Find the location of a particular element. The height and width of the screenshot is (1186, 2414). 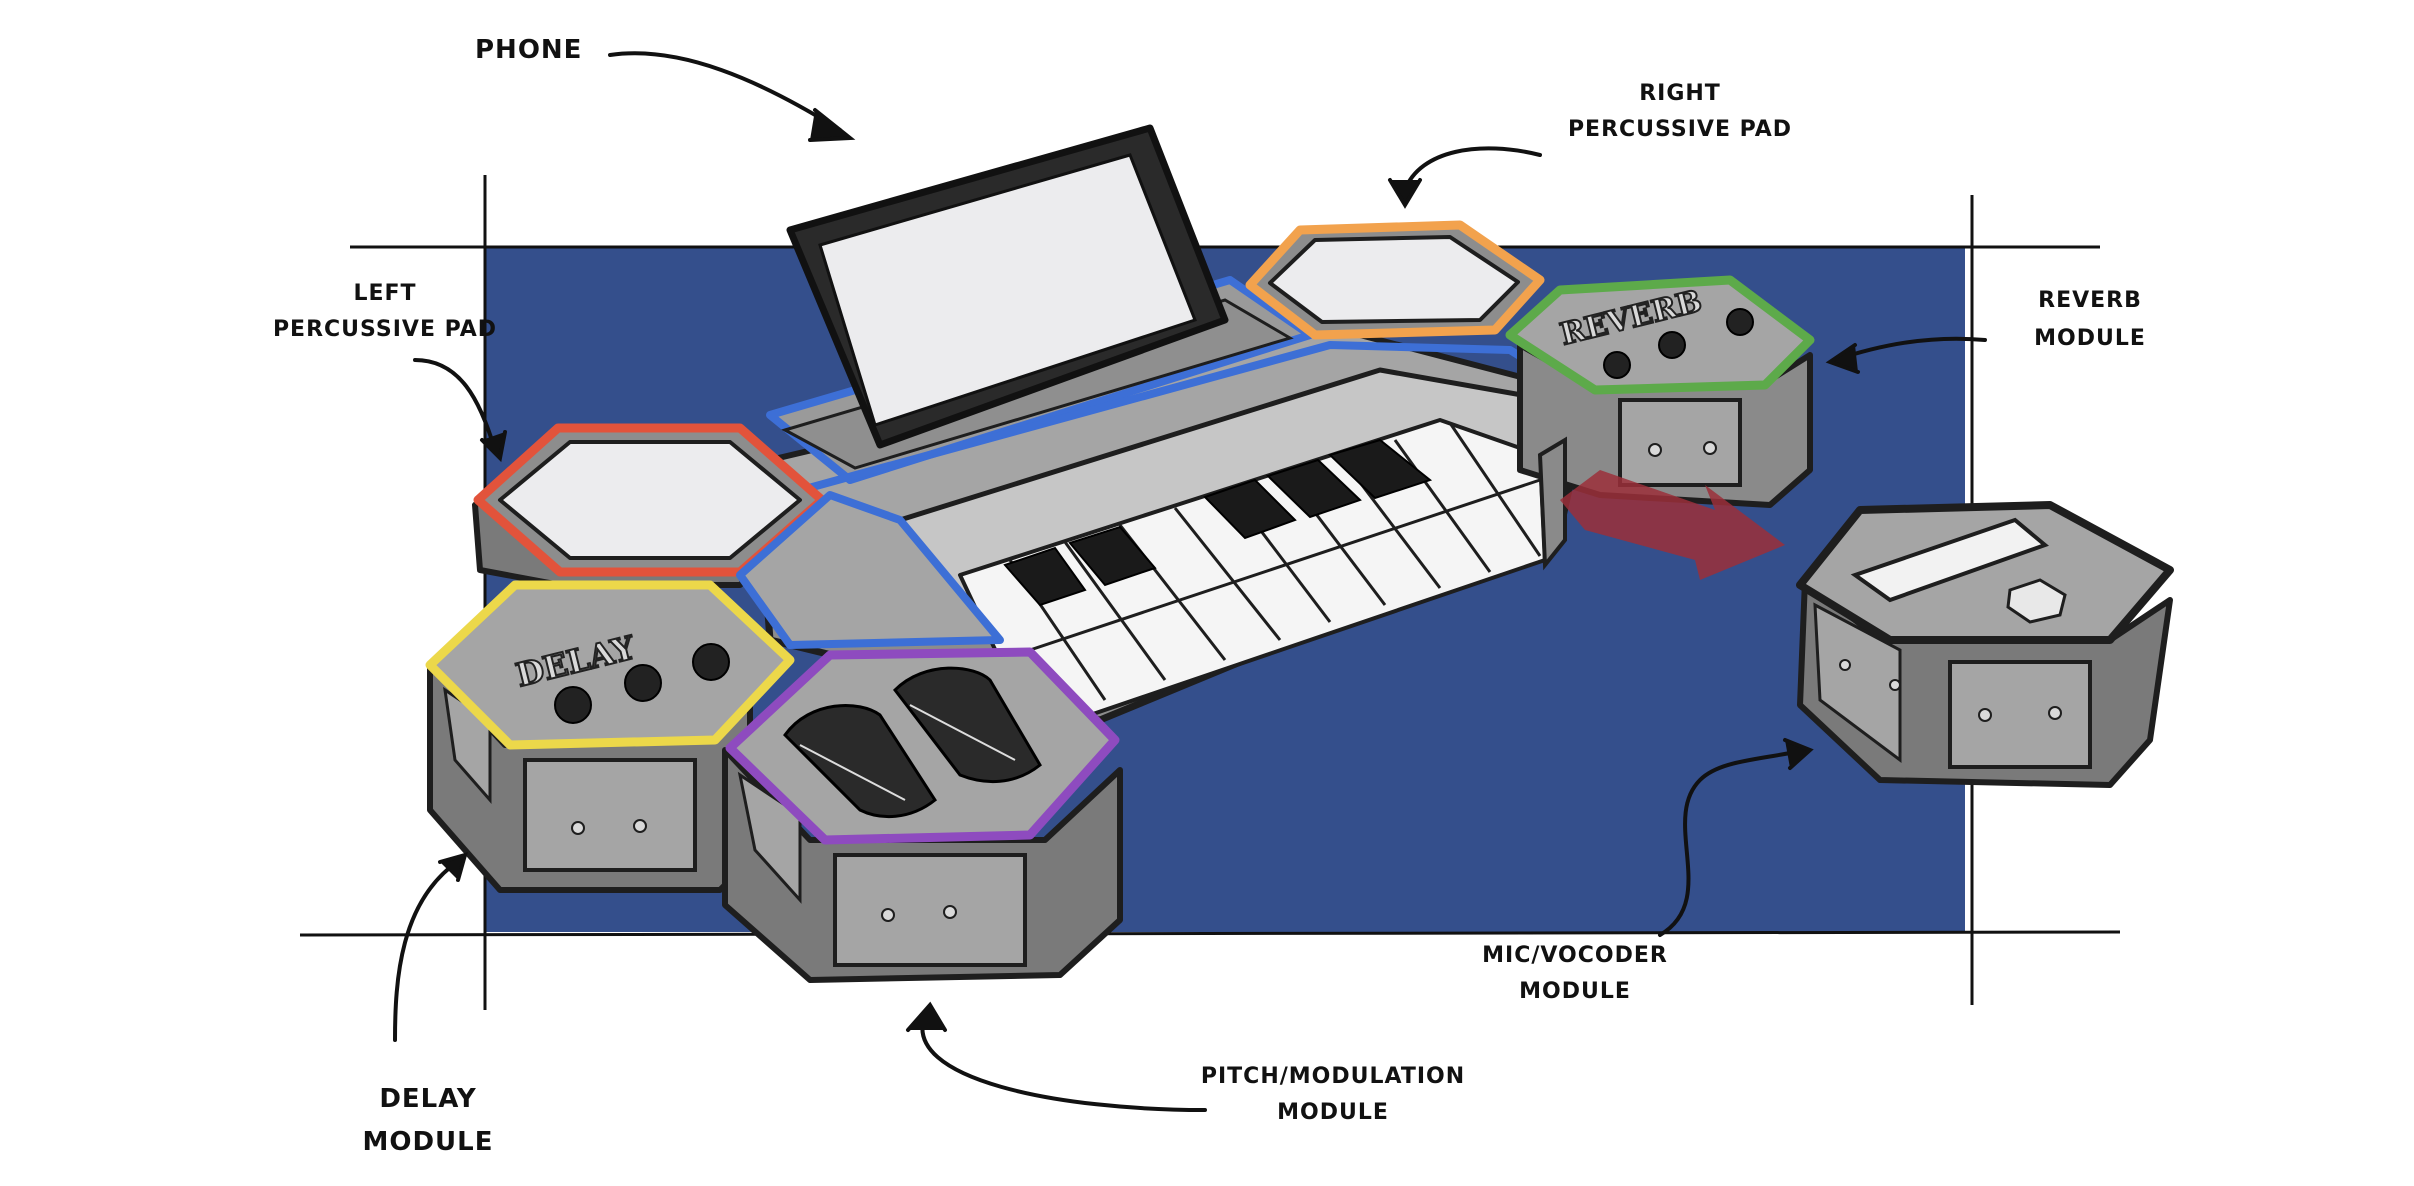

phone is located at coordinates (1007, 286).